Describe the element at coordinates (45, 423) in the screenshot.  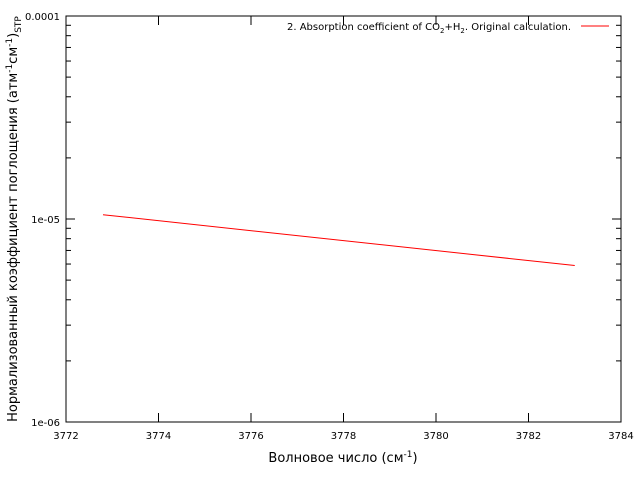
I see `y-tick-label: 1e-06` at that location.